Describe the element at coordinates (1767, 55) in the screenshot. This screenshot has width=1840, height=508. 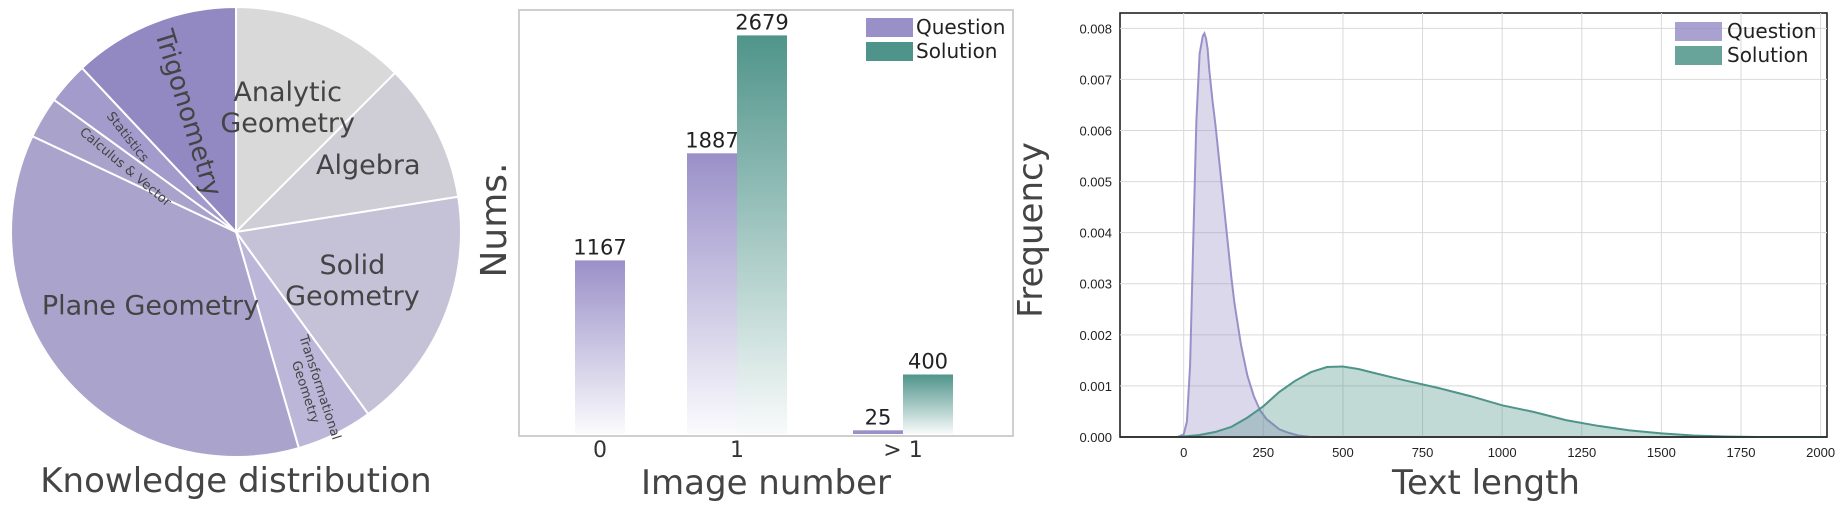
I see `density-legend-label-solution: Solution` at that location.